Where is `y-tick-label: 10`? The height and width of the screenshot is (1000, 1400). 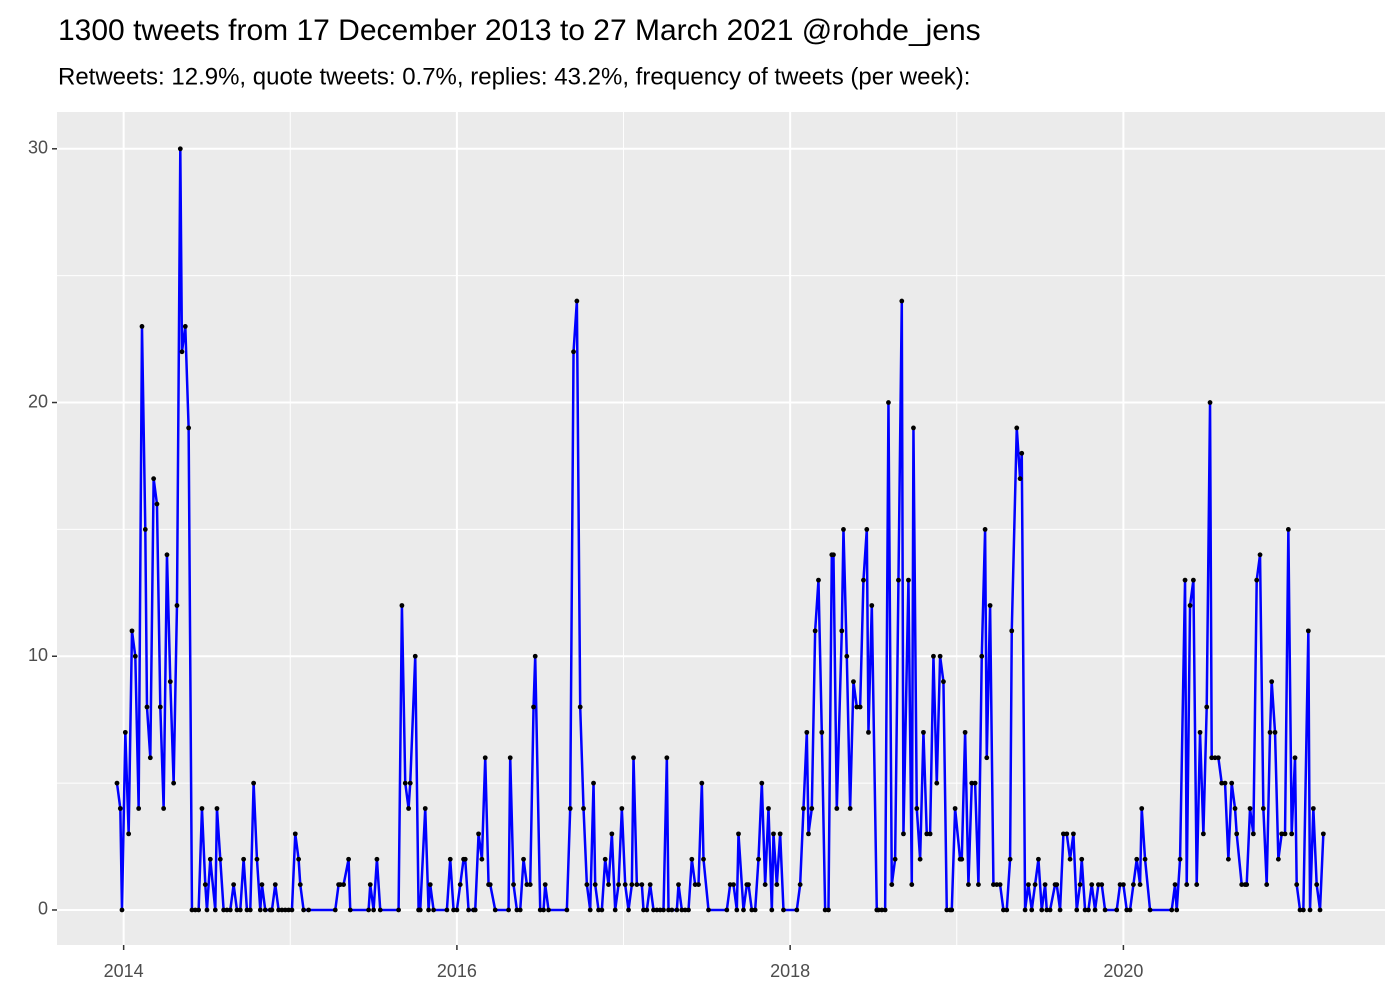 y-tick-label: 10 is located at coordinates (38, 655).